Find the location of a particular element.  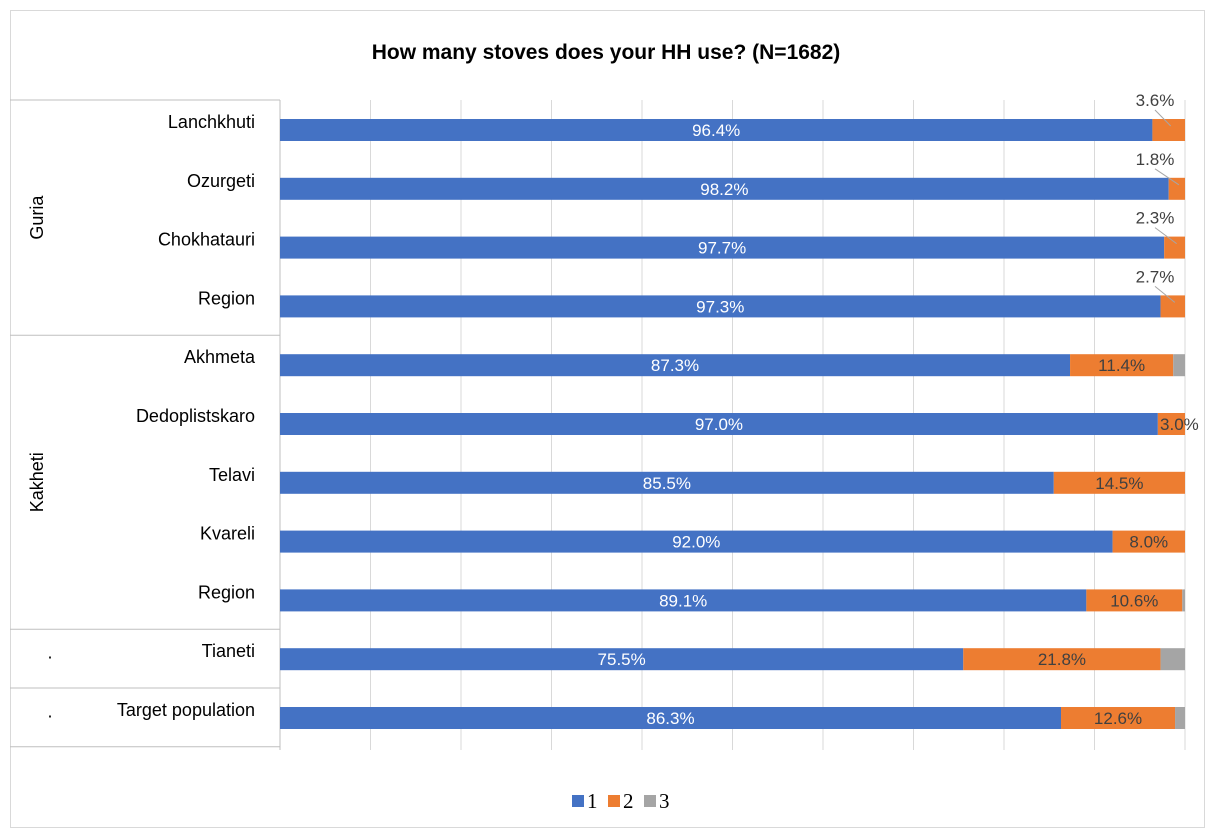

data-label: 14.5% is located at coordinates (1119, 483).